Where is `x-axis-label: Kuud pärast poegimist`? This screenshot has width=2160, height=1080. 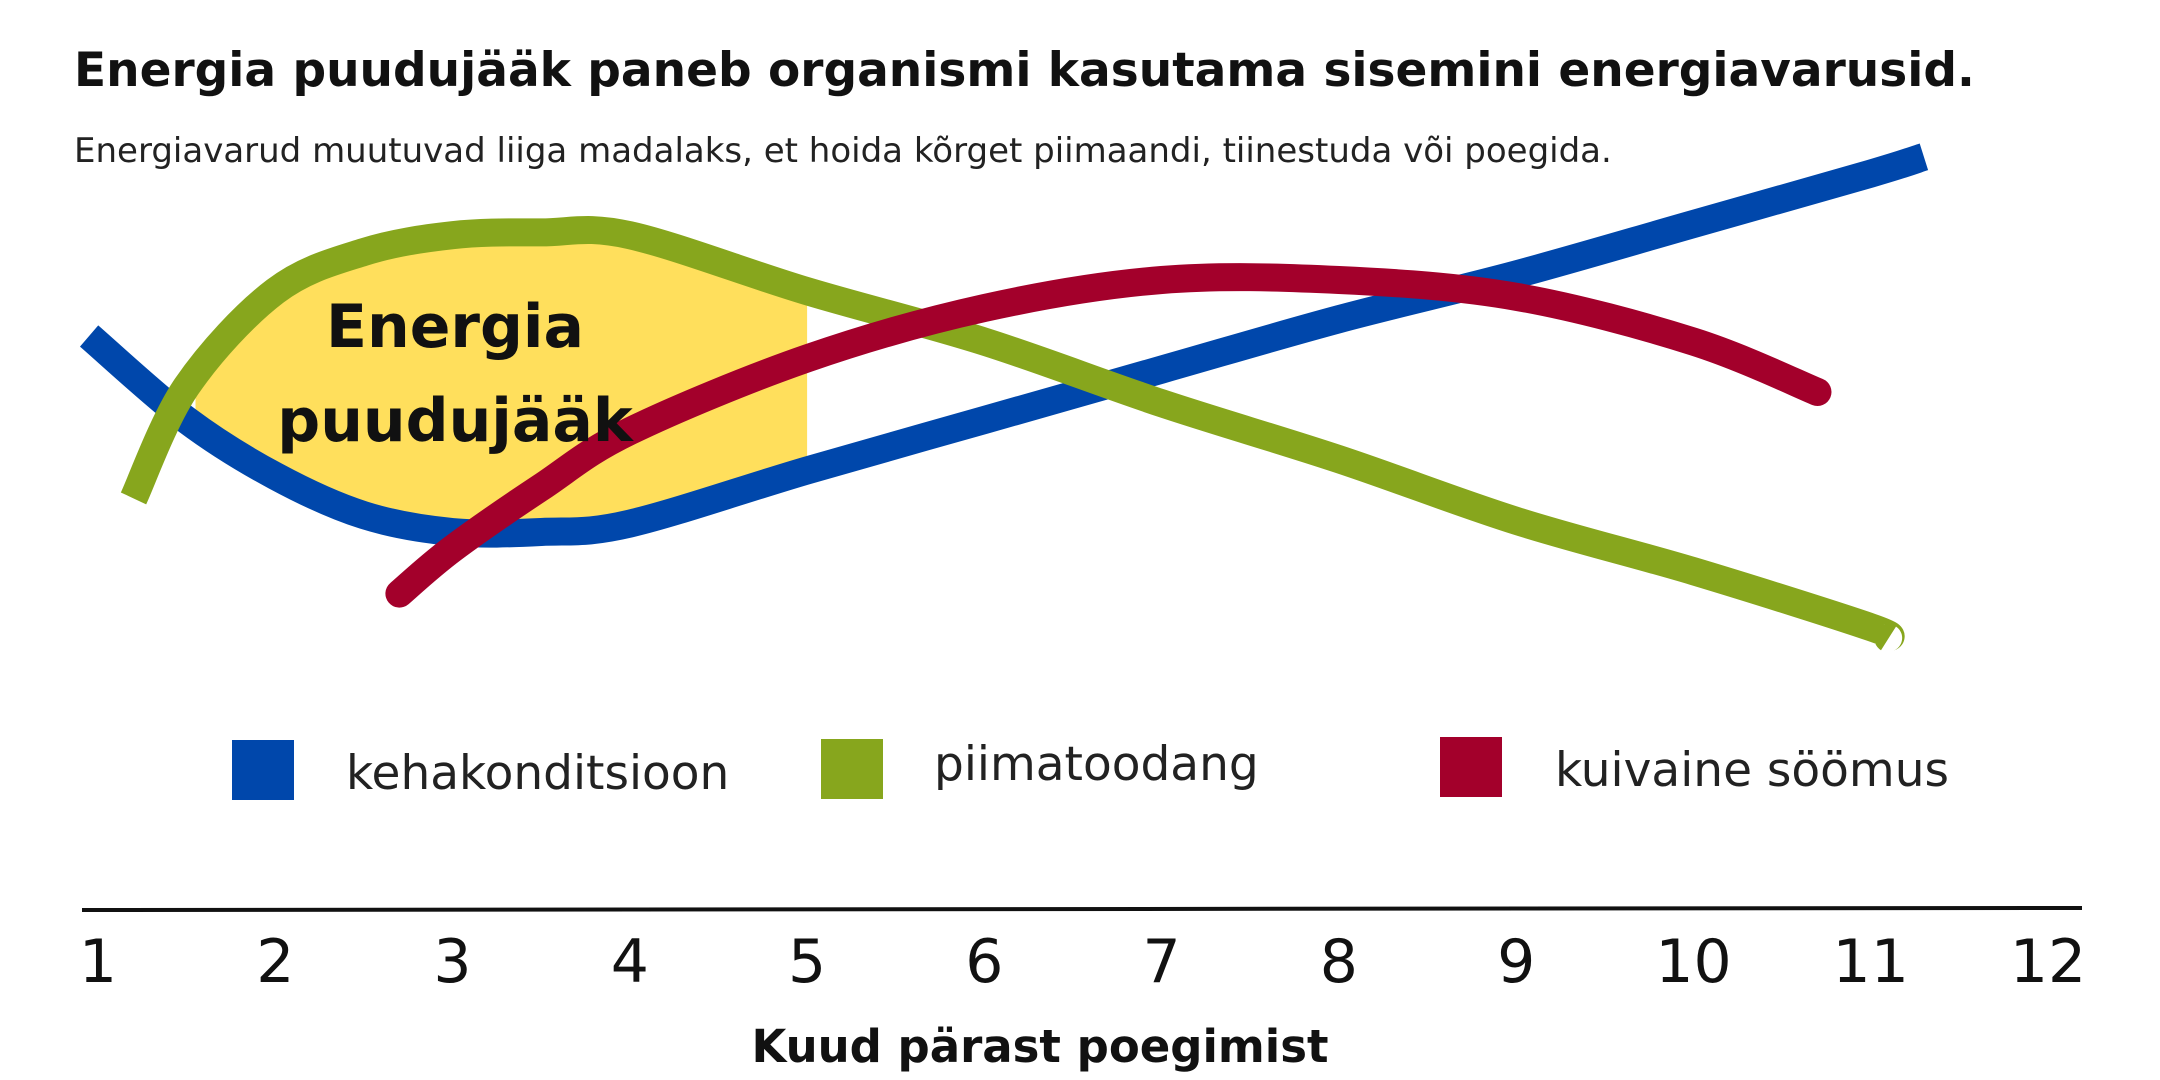 x-axis-label: Kuud pärast poegimist is located at coordinates (1039, 1046).